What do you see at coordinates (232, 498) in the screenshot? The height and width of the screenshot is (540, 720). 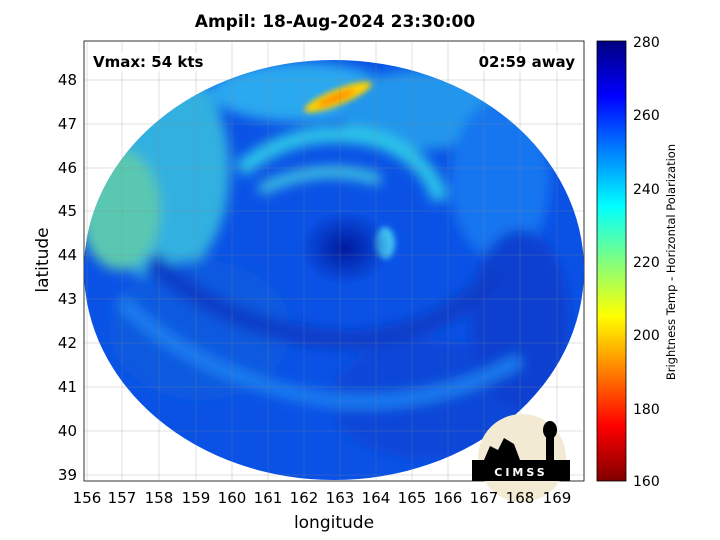 I see `x-tick: 160` at bounding box center [232, 498].